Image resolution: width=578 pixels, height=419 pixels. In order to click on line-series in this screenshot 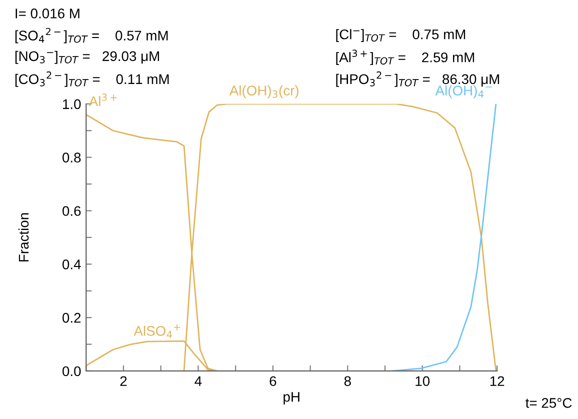, I will do `click(444, 237)`.